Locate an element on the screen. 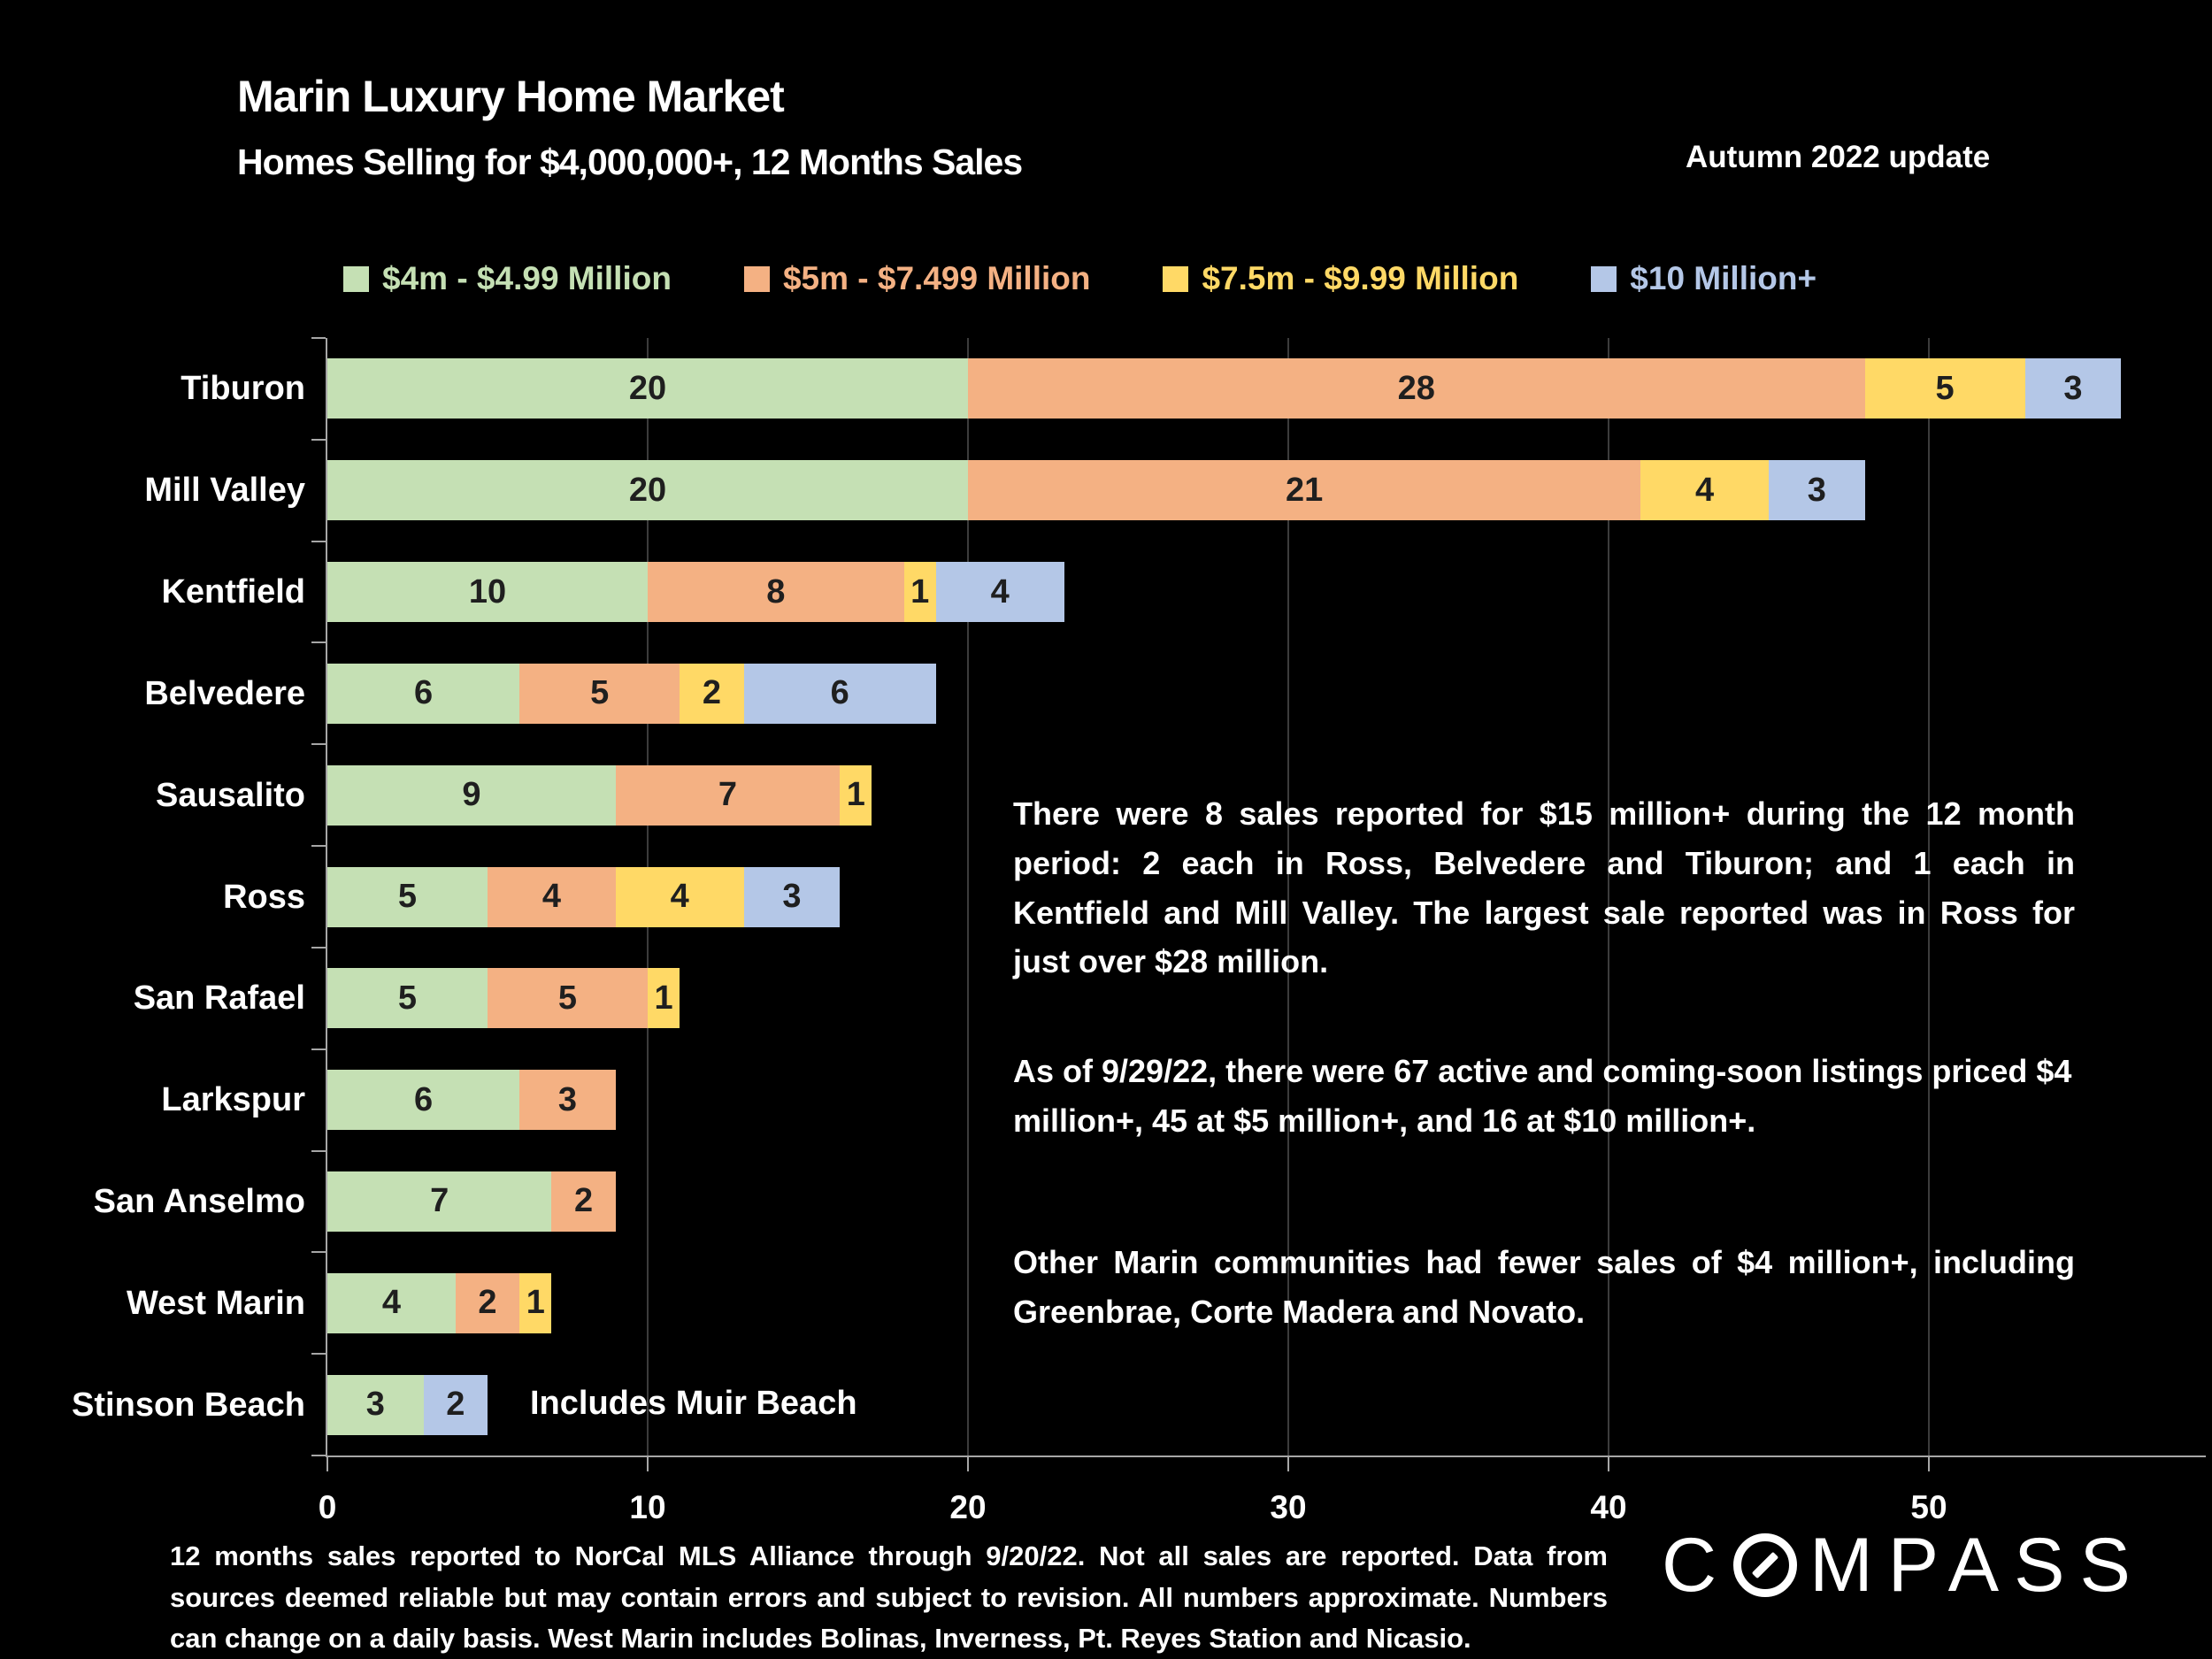 This screenshot has height=1659, width=2212. segment-value: 7 is located at coordinates (728, 795).